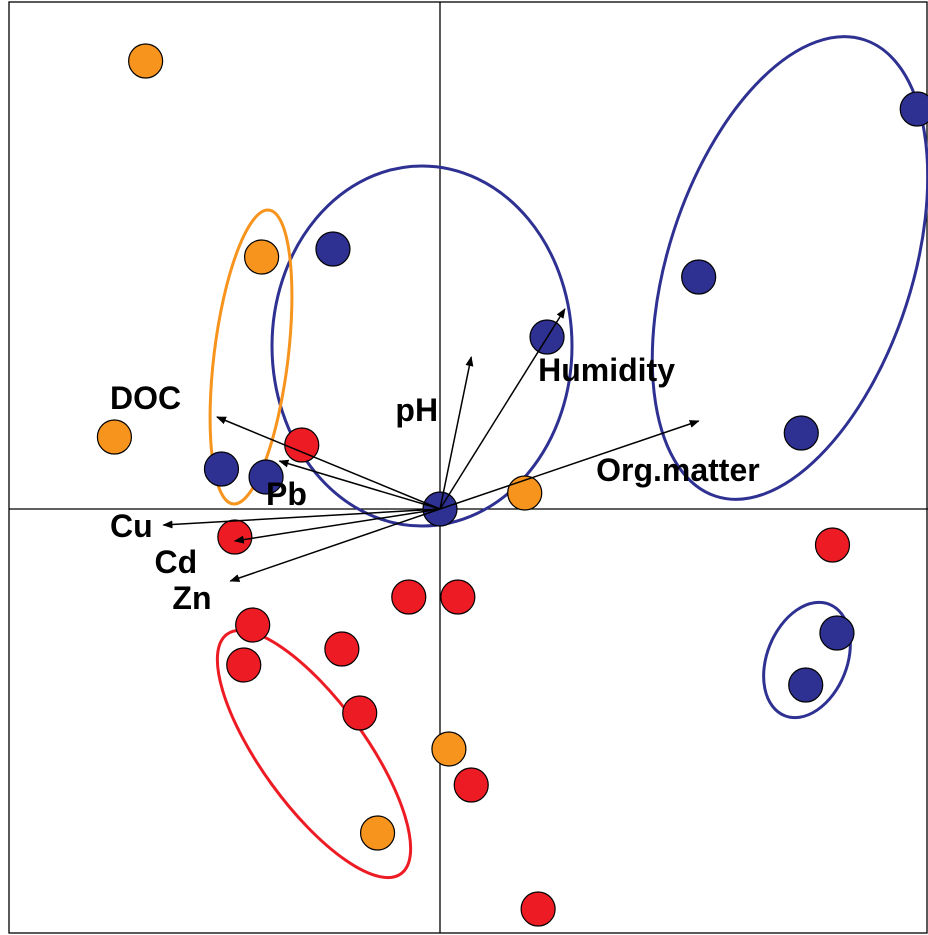 This screenshot has width=928, height=935. I want to click on vector-org-matter, so click(569, 465).